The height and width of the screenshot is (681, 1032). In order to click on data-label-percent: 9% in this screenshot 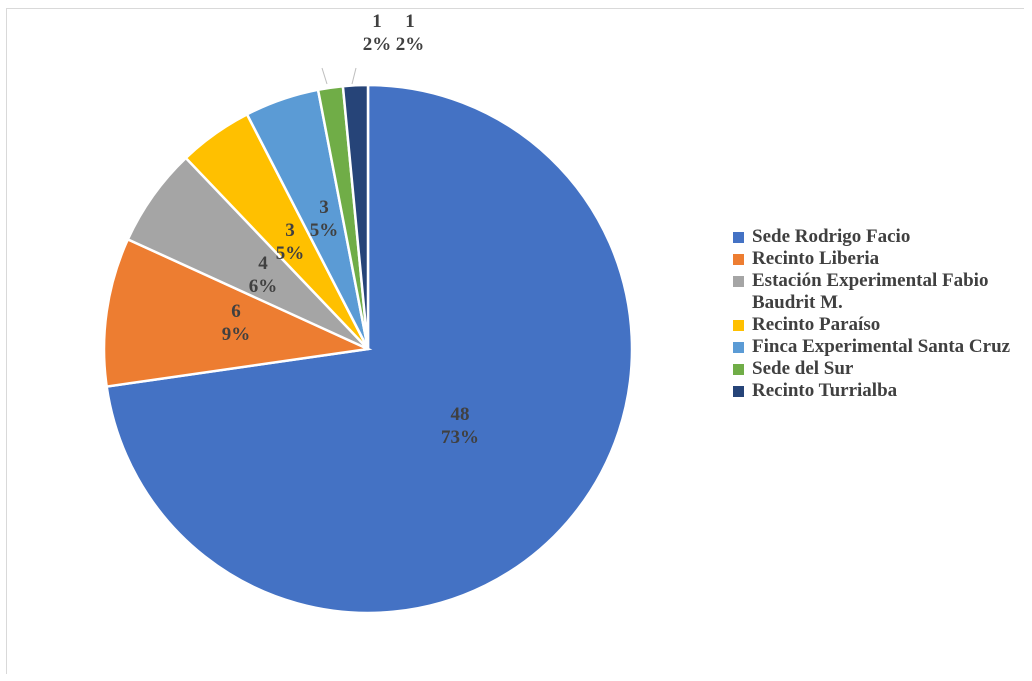, I will do `click(236, 334)`.